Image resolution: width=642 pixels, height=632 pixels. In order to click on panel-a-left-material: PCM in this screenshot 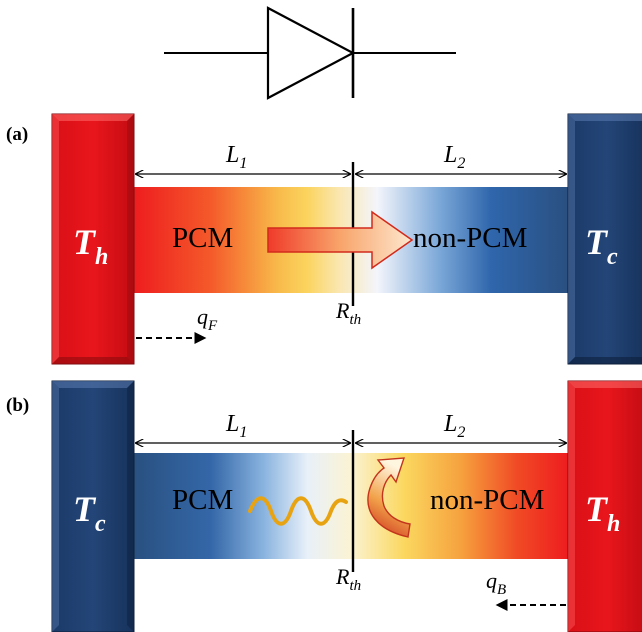, I will do `click(202, 238)`.